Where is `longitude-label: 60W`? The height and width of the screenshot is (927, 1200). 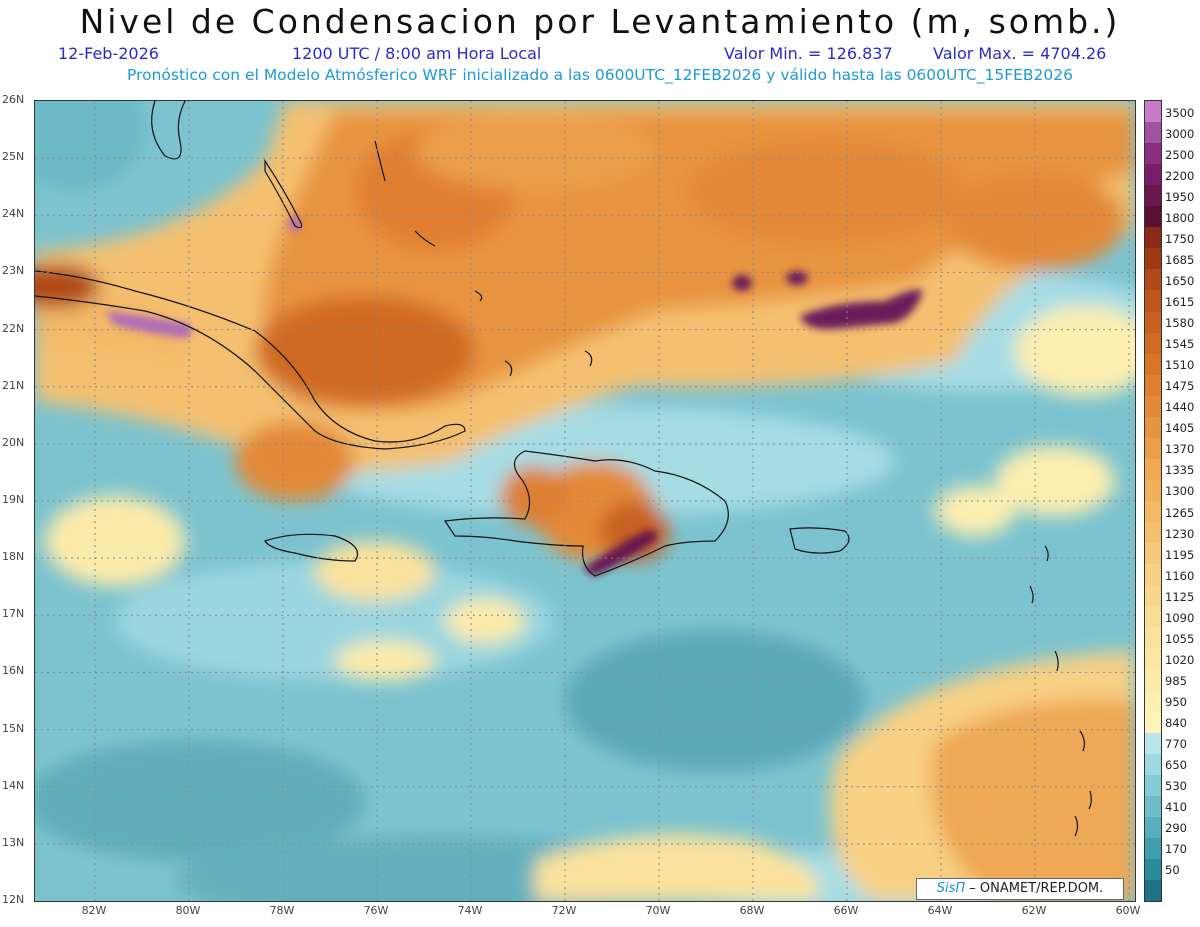 longitude-label: 60W is located at coordinates (1128, 910).